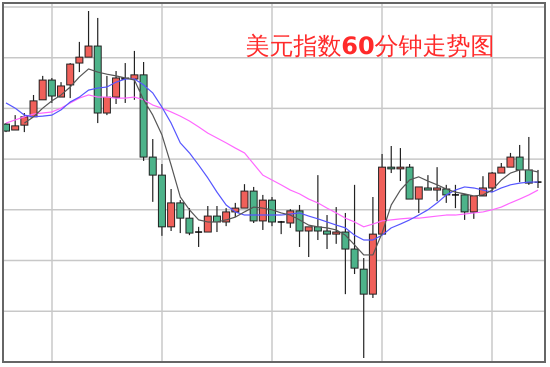 This screenshot has height=367, width=550. Describe the element at coordinates (70, 80) in the screenshot. I see `candlestick` at that location.